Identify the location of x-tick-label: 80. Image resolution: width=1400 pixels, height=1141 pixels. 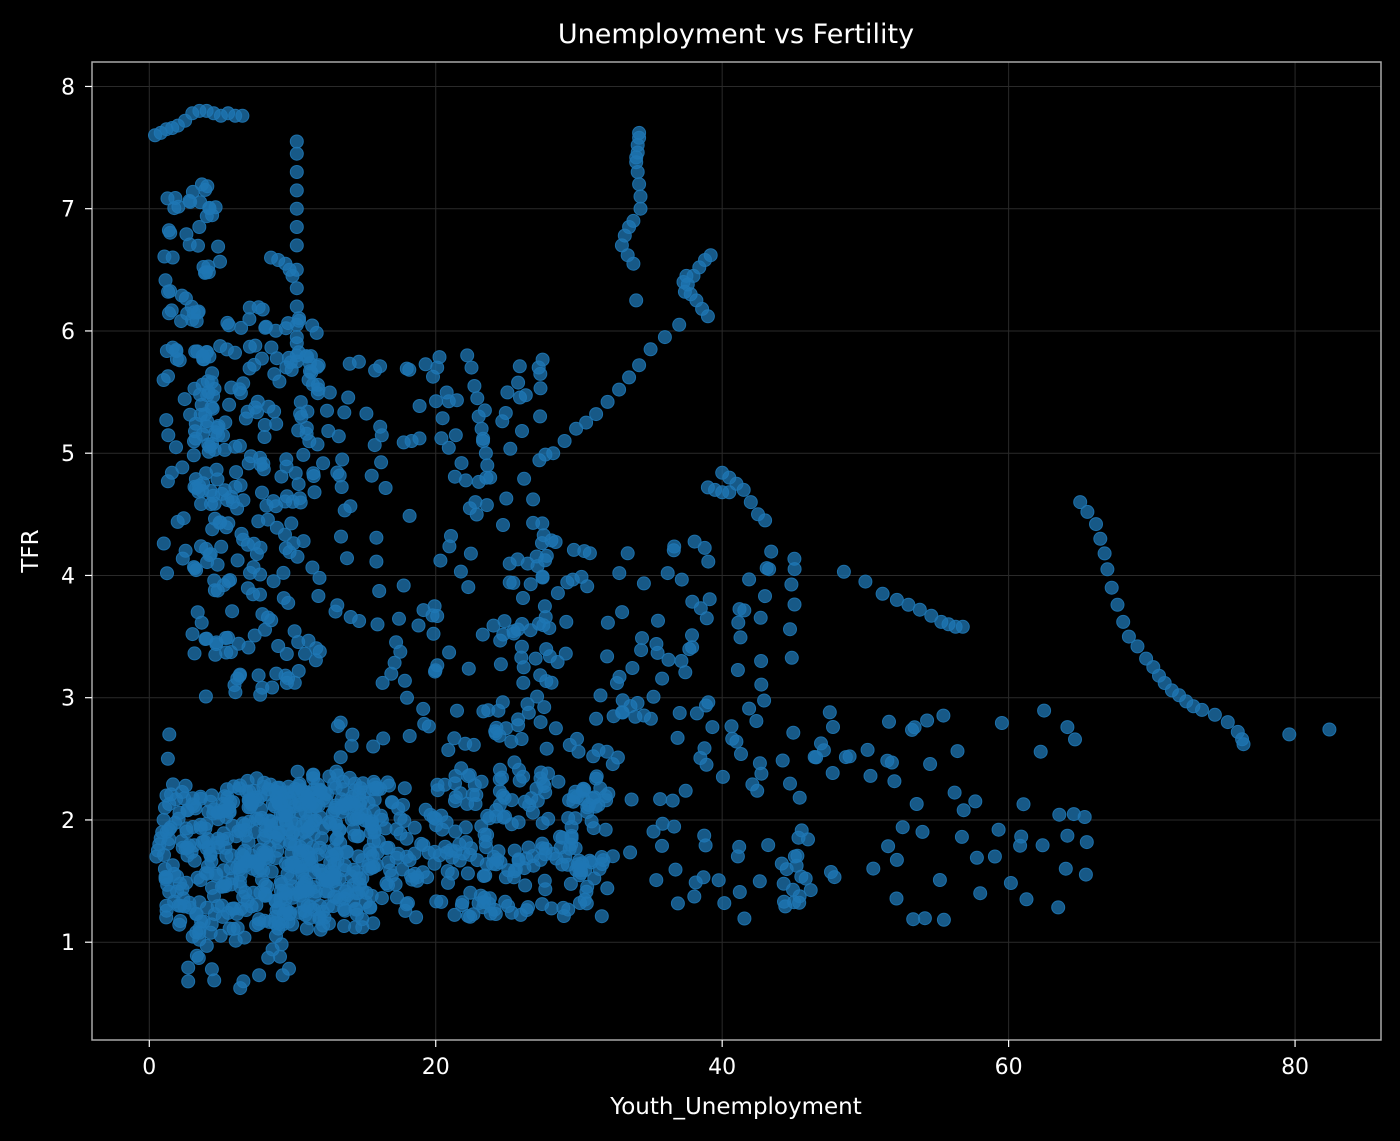
(1295, 1067).